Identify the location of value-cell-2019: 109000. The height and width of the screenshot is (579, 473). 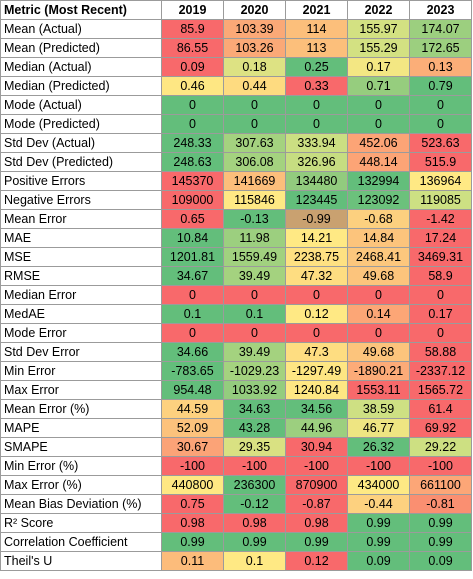
(192, 200).